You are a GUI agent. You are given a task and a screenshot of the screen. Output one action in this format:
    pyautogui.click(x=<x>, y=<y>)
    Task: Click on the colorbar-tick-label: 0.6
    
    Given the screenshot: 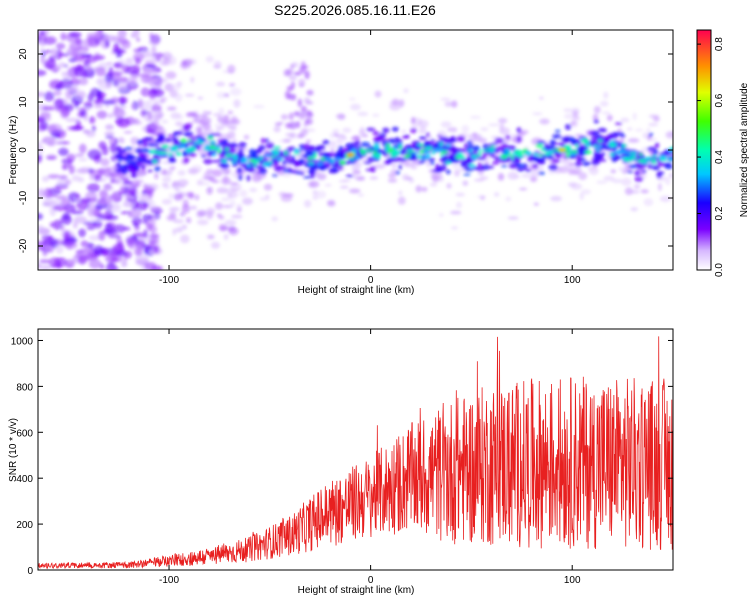 What is the action you would take?
    pyautogui.click(x=719, y=100)
    